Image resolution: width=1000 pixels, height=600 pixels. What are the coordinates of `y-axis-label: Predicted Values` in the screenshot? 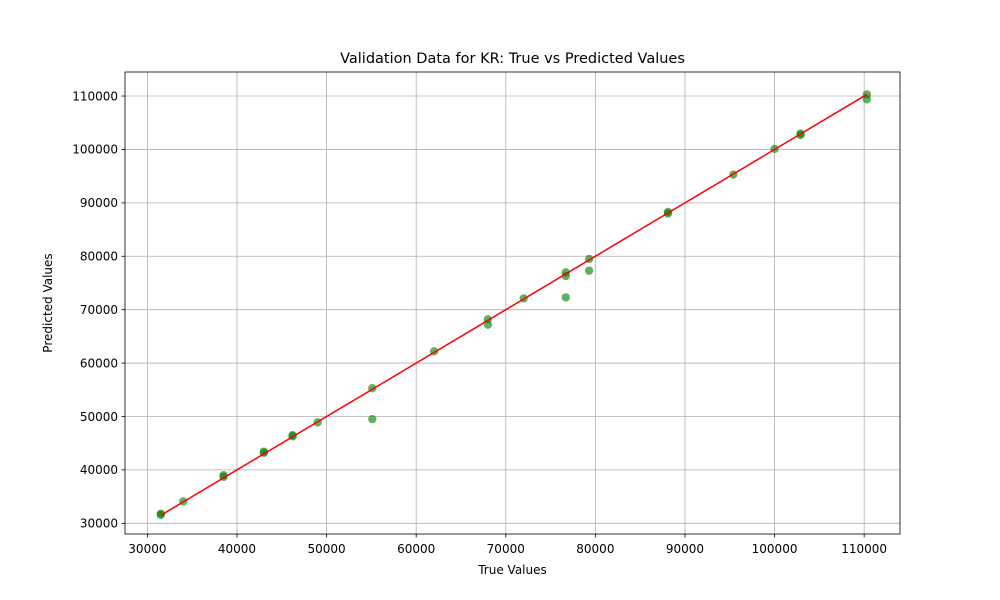 It's located at (48, 302).